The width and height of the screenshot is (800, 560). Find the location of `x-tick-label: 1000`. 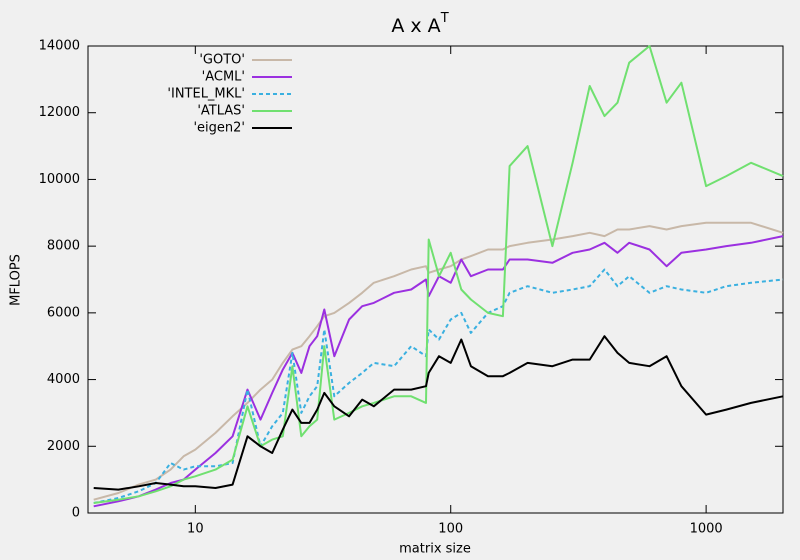

x-tick-label: 1000 is located at coordinates (706, 529).